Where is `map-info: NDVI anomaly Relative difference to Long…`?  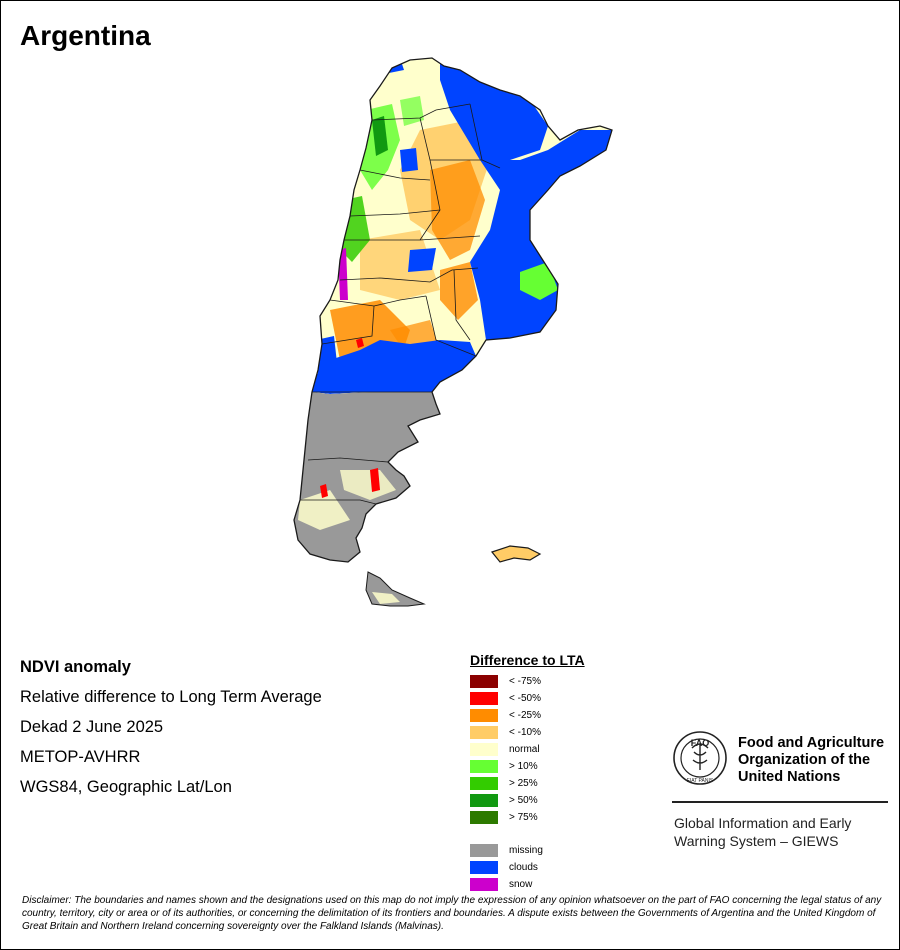
map-info: NDVI anomaly Relative difference to Long… is located at coordinates (171, 731).